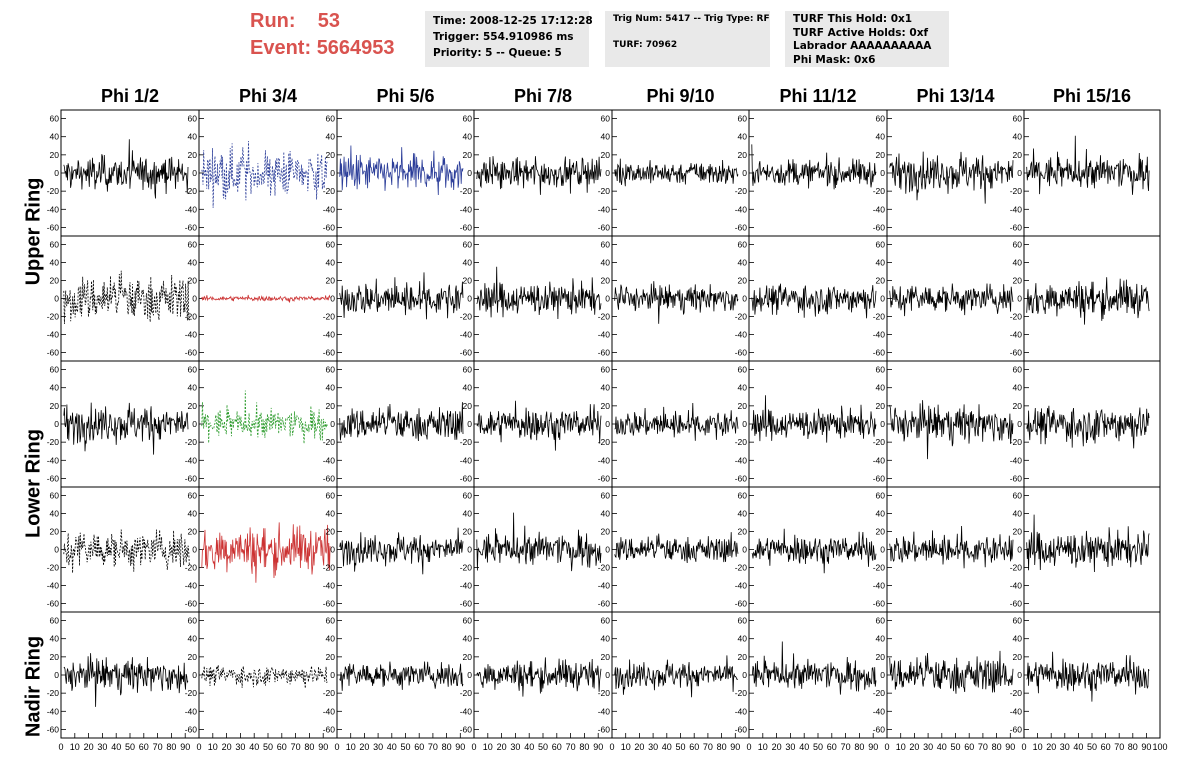  What do you see at coordinates (503, 37) in the screenshot?
I see `trigger-text: Trigger: 554.910986 ms` at bounding box center [503, 37].